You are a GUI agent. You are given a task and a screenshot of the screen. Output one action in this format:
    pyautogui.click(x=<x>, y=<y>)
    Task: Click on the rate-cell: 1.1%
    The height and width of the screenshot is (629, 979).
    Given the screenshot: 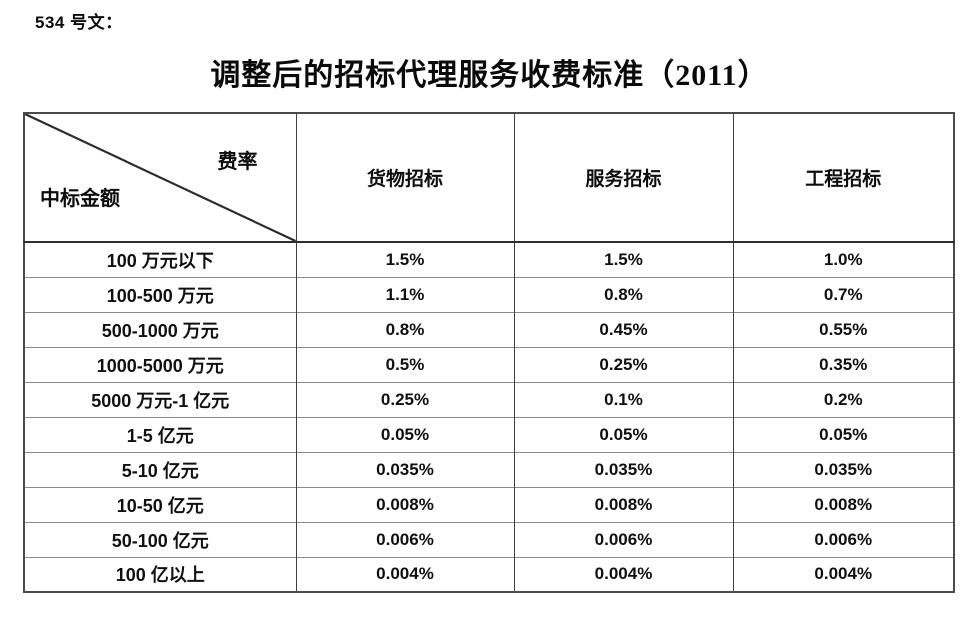 What is the action you would take?
    pyautogui.click(x=404, y=294)
    